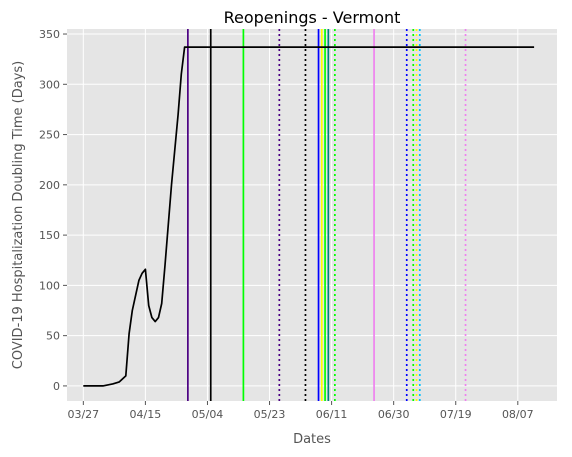 This screenshot has height=457, width=572. What do you see at coordinates (49, 135) in the screenshot?
I see `y-tick-label: 250` at bounding box center [49, 135].